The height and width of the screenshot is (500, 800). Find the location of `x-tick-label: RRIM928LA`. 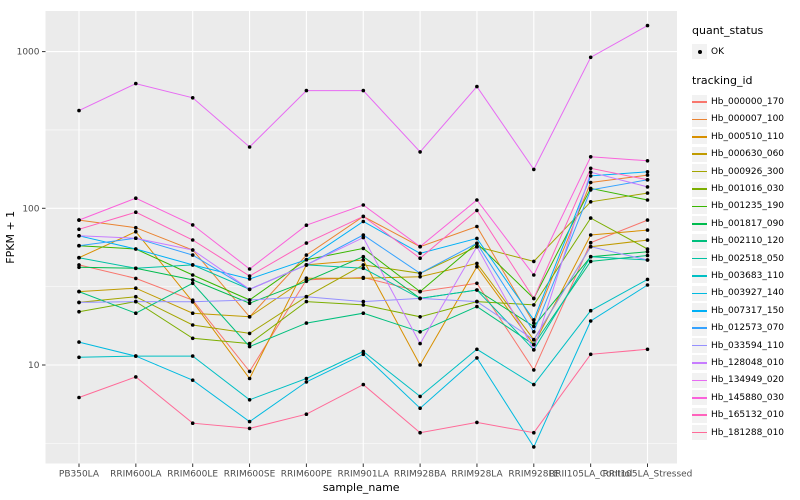

x-tick-label: RRIM928LA is located at coordinates (477, 475).